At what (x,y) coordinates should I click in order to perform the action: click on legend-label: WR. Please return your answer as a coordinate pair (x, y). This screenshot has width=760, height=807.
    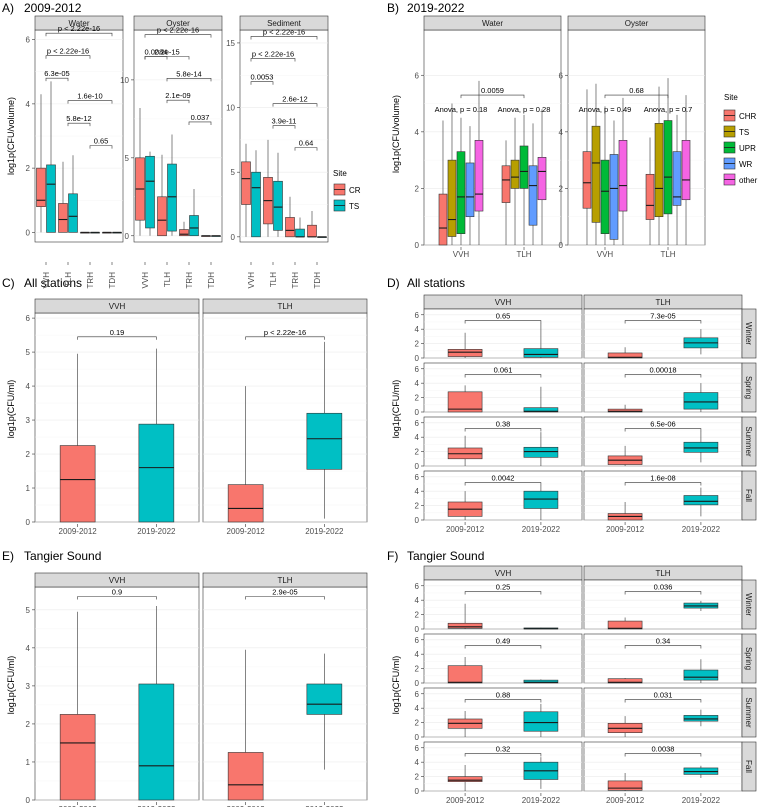
    Looking at the image, I should click on (746, 164).